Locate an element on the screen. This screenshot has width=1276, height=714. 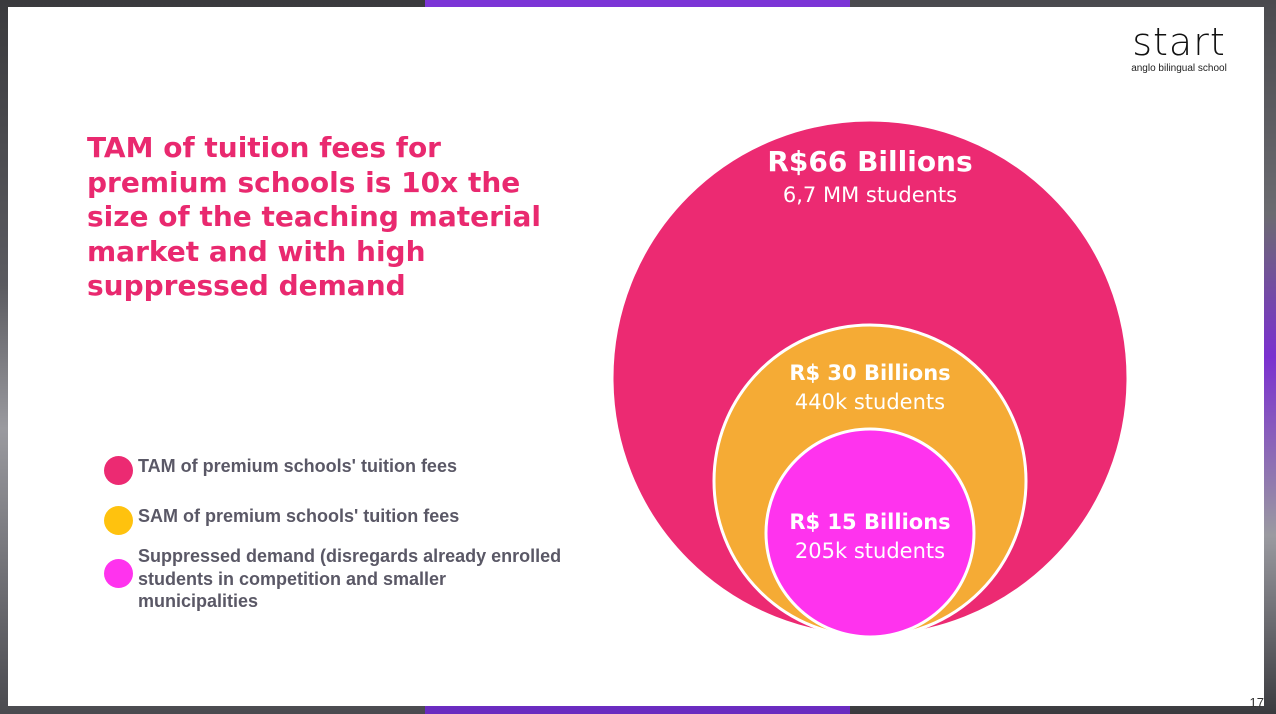
start-logo: start anglo bilingual school is located at coordinates (1179, 50).